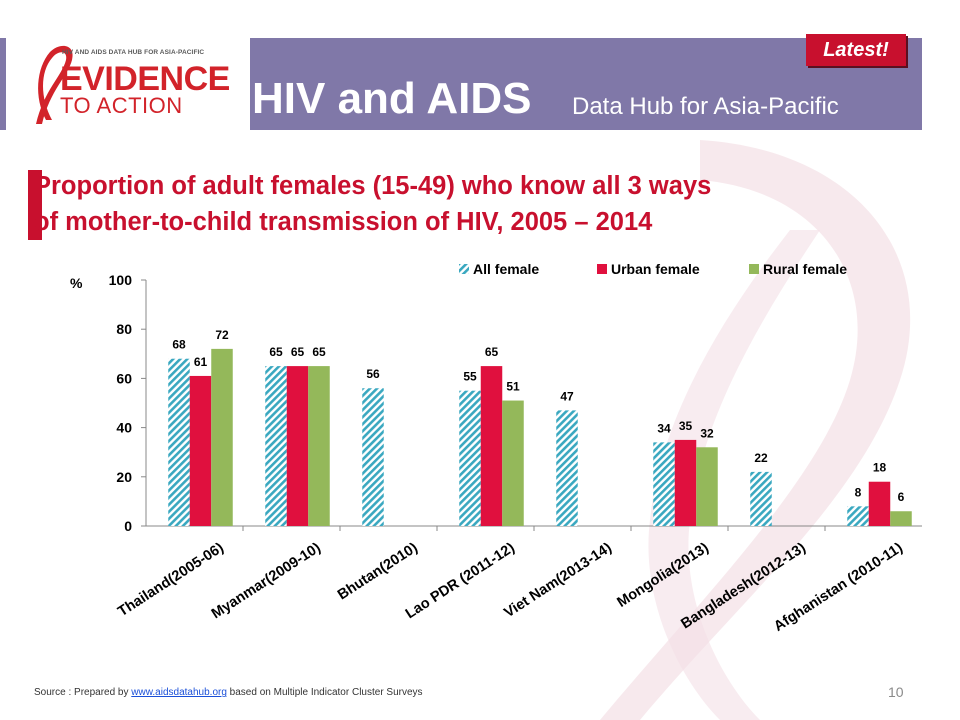 The image size is (960, 720). Describe the element at coordinates (121, 280) in the screenshot. I see `y-tick-label: 100` at that location.